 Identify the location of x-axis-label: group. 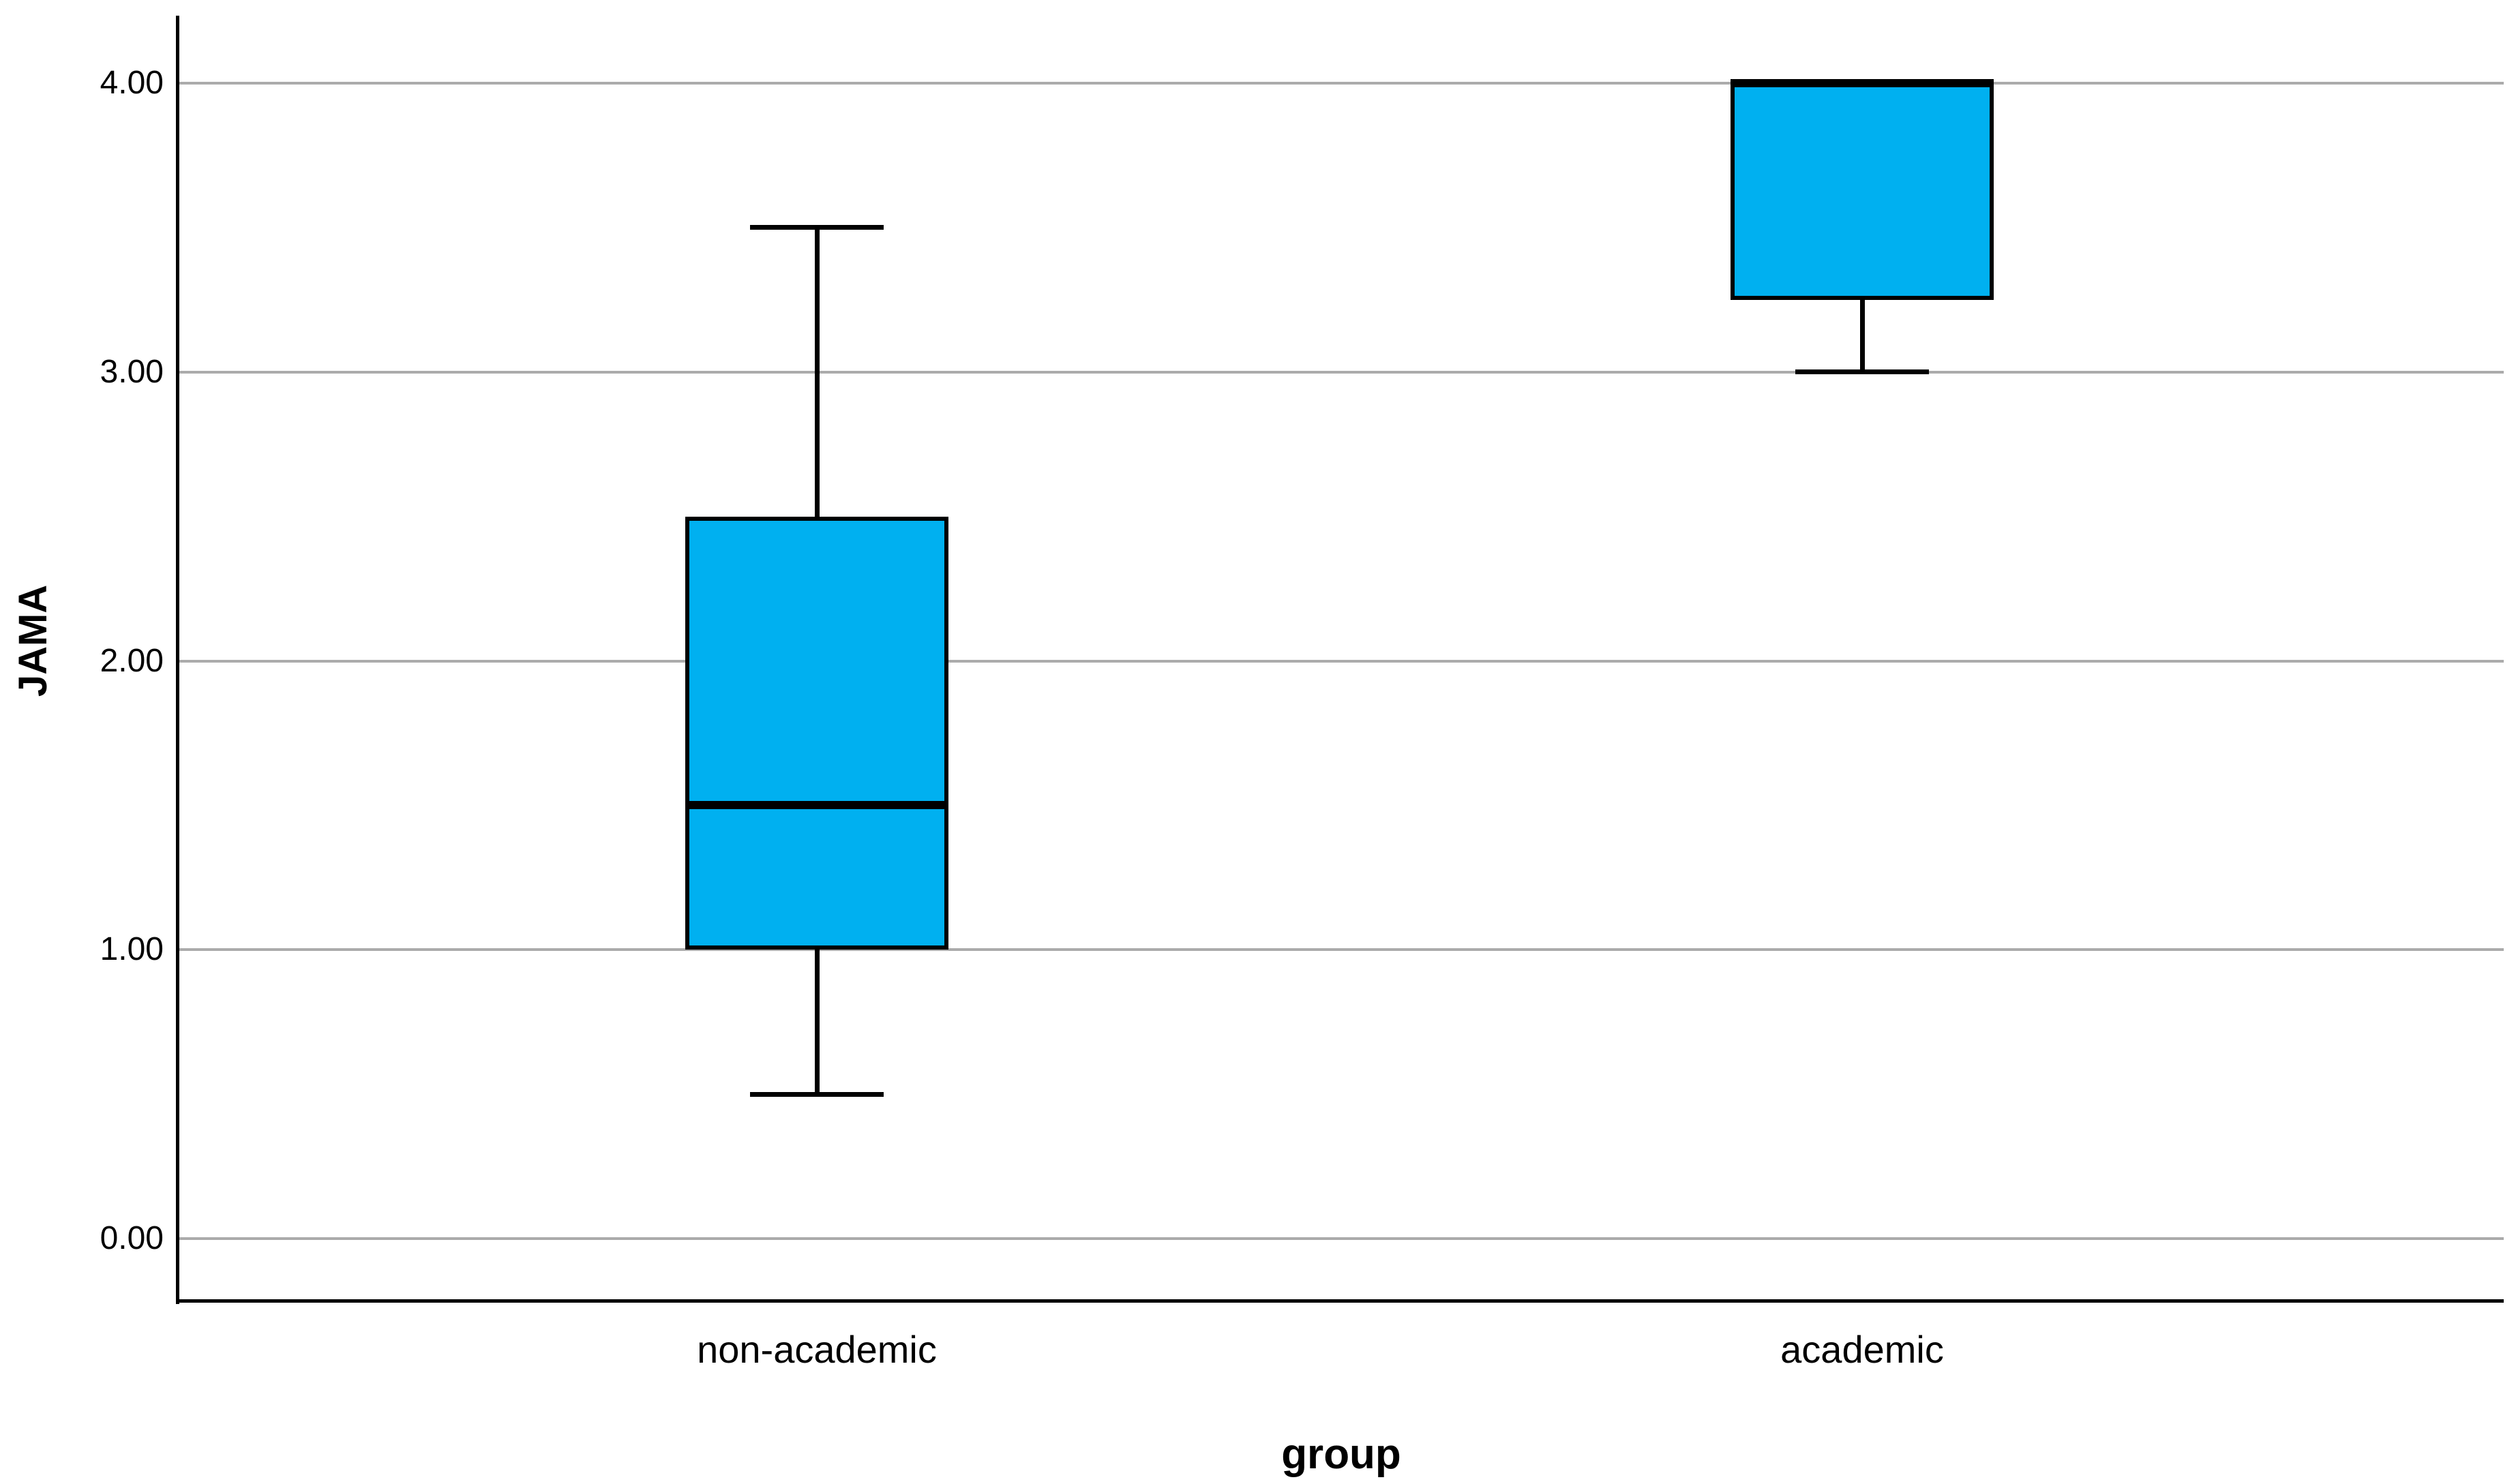
(1341, 1454).